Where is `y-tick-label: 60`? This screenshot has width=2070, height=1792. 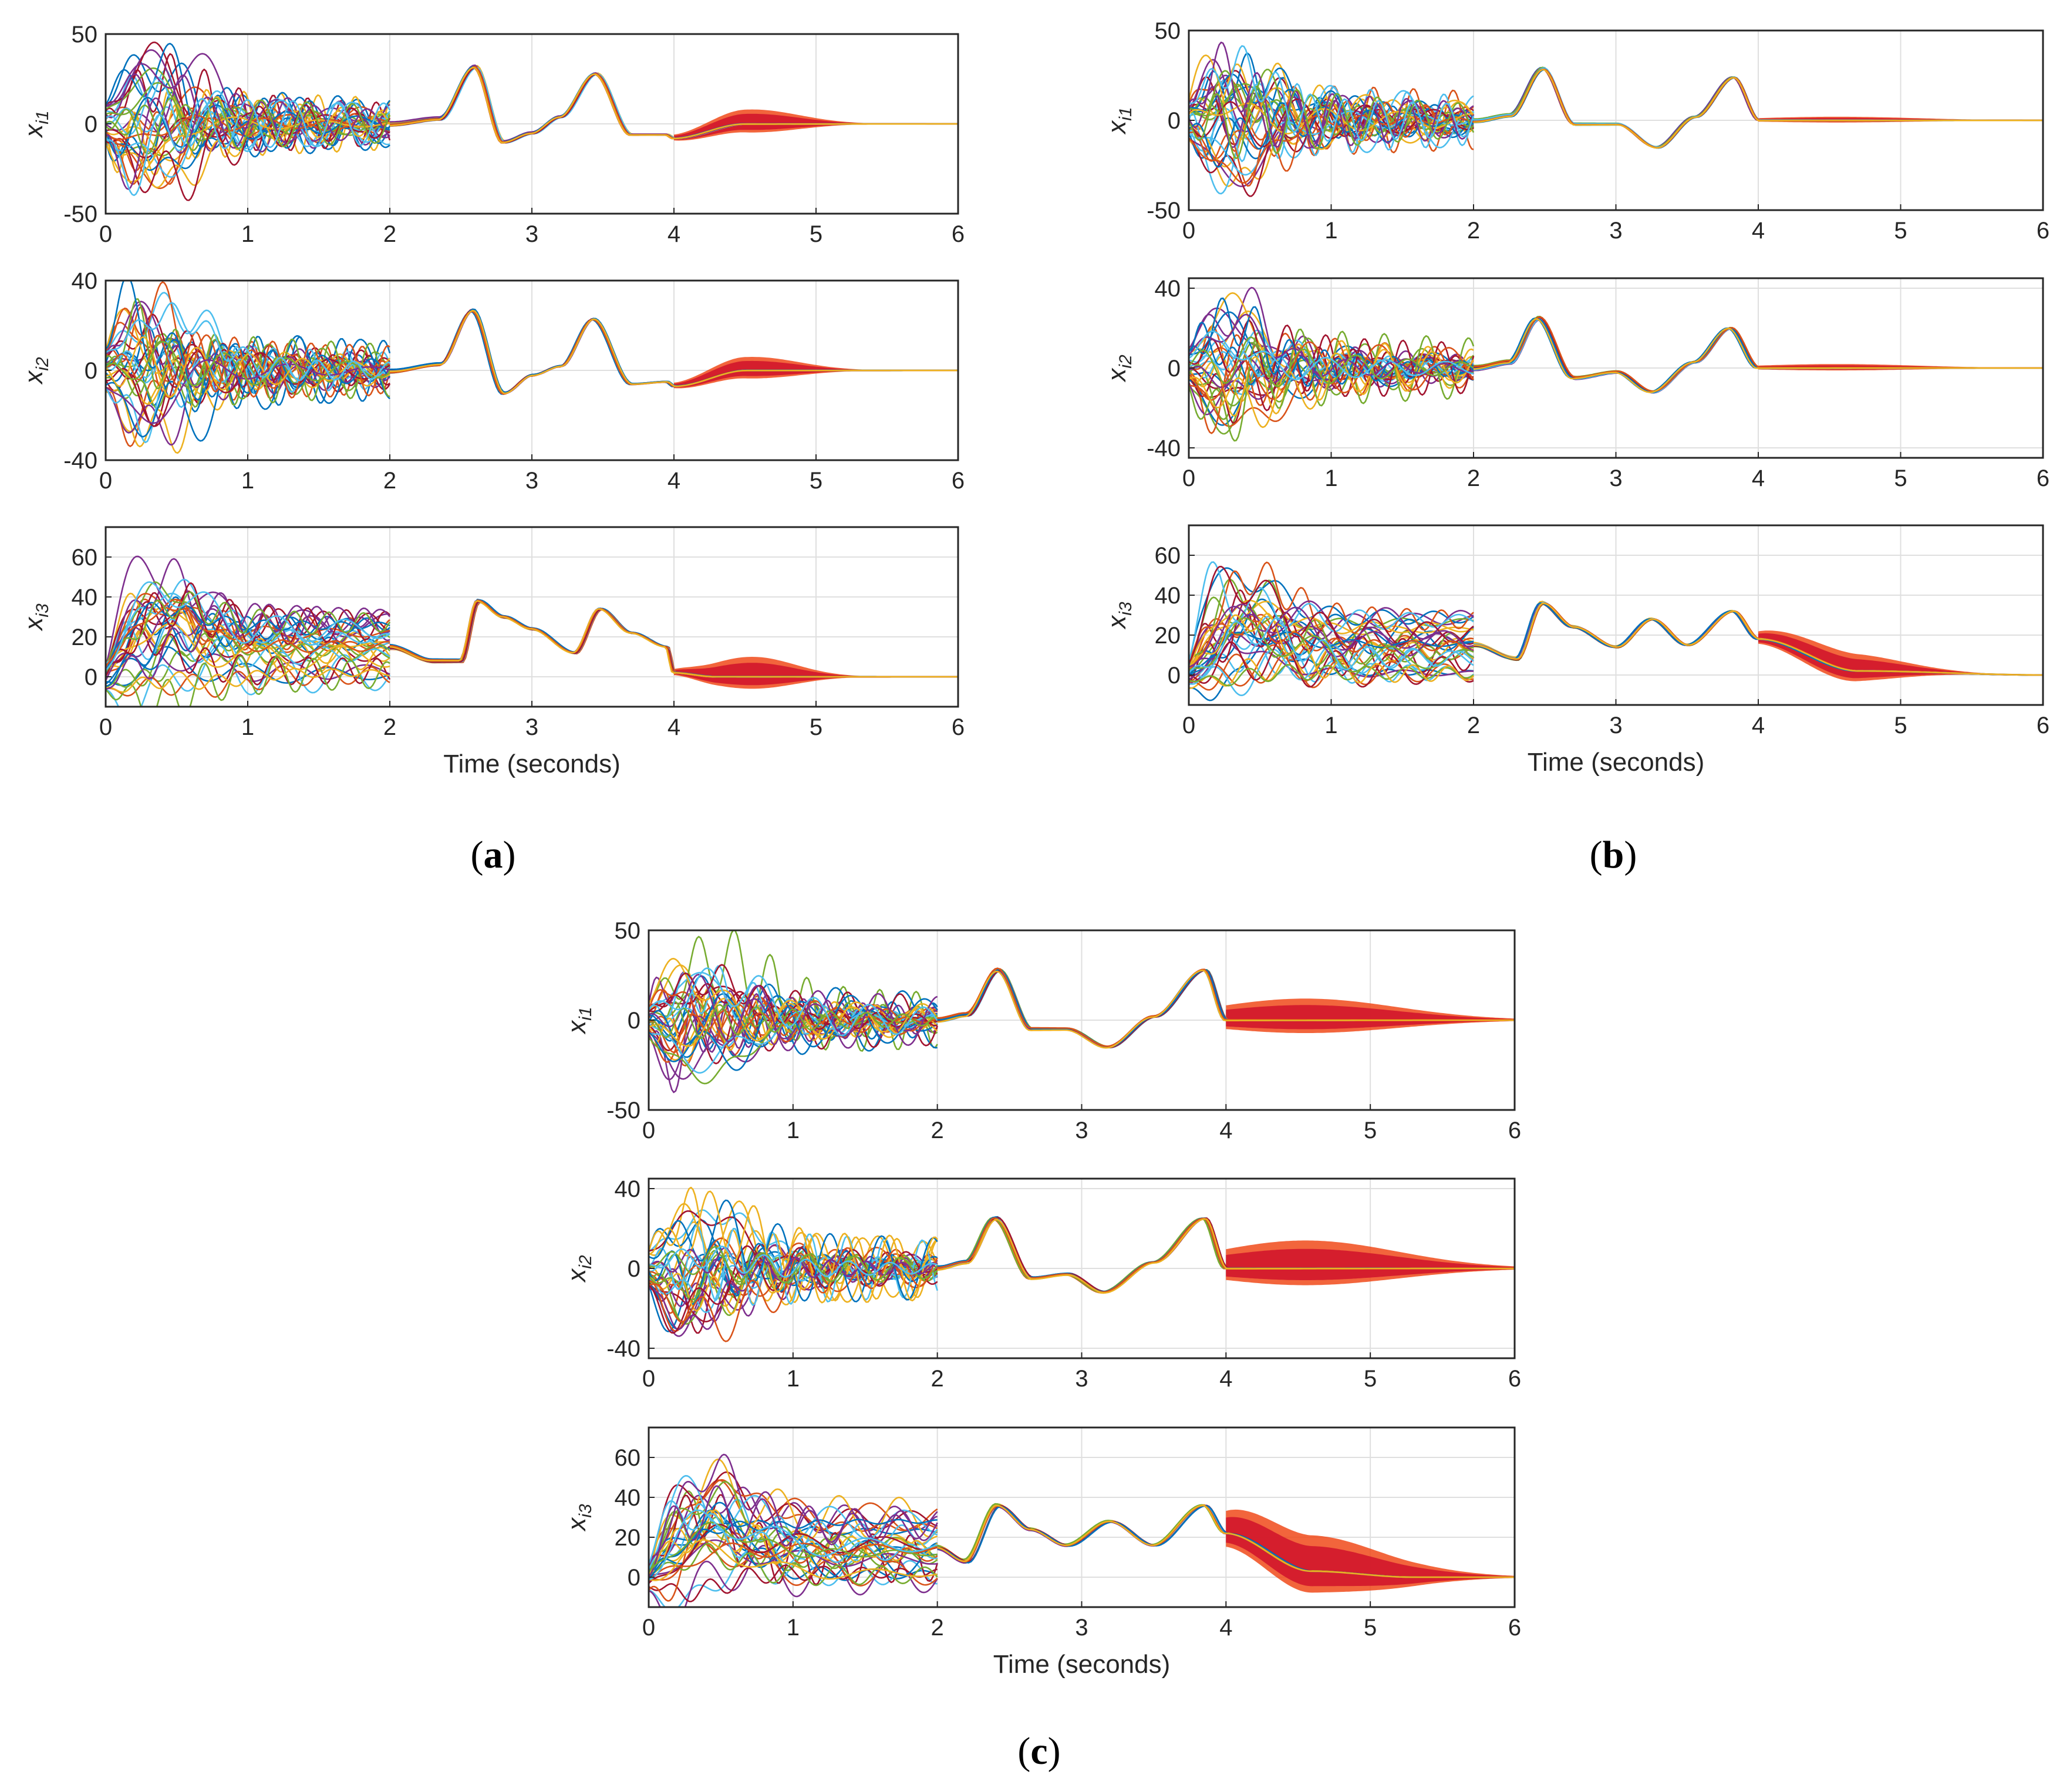
y-tick-label: 60 is located at coordinates (1168, 556).